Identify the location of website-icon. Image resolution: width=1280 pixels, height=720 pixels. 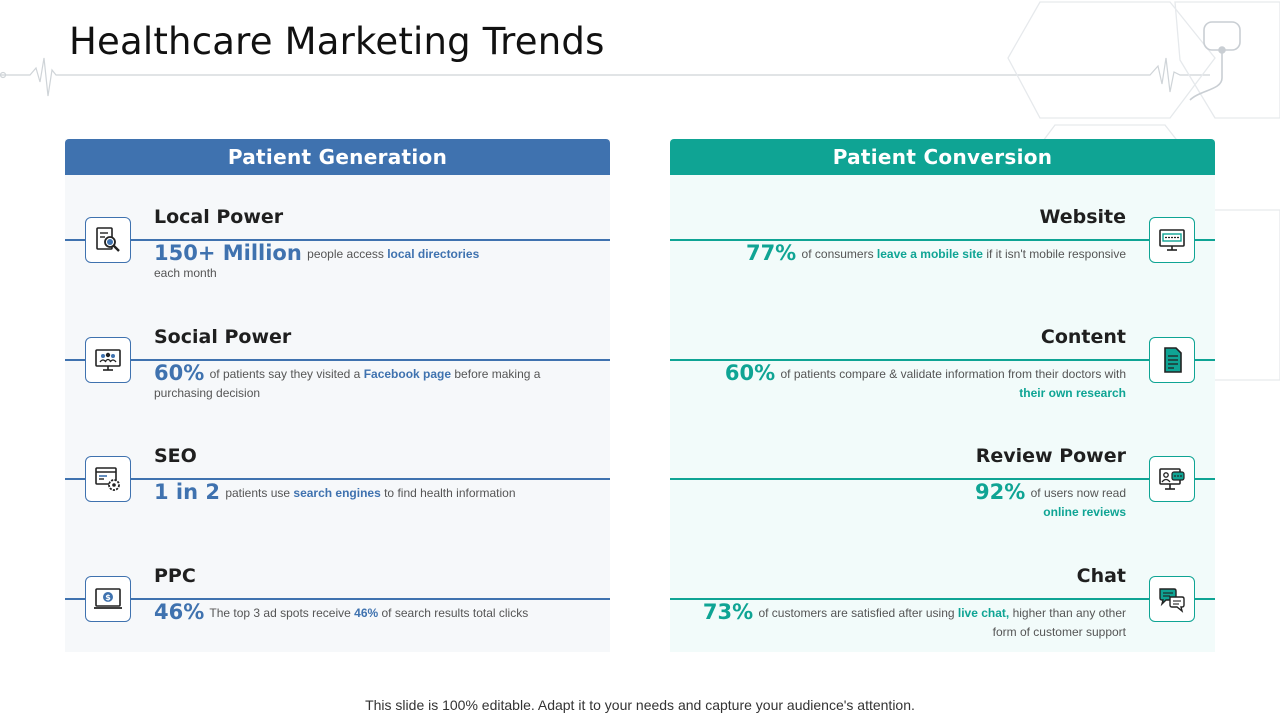
(1172, 240).